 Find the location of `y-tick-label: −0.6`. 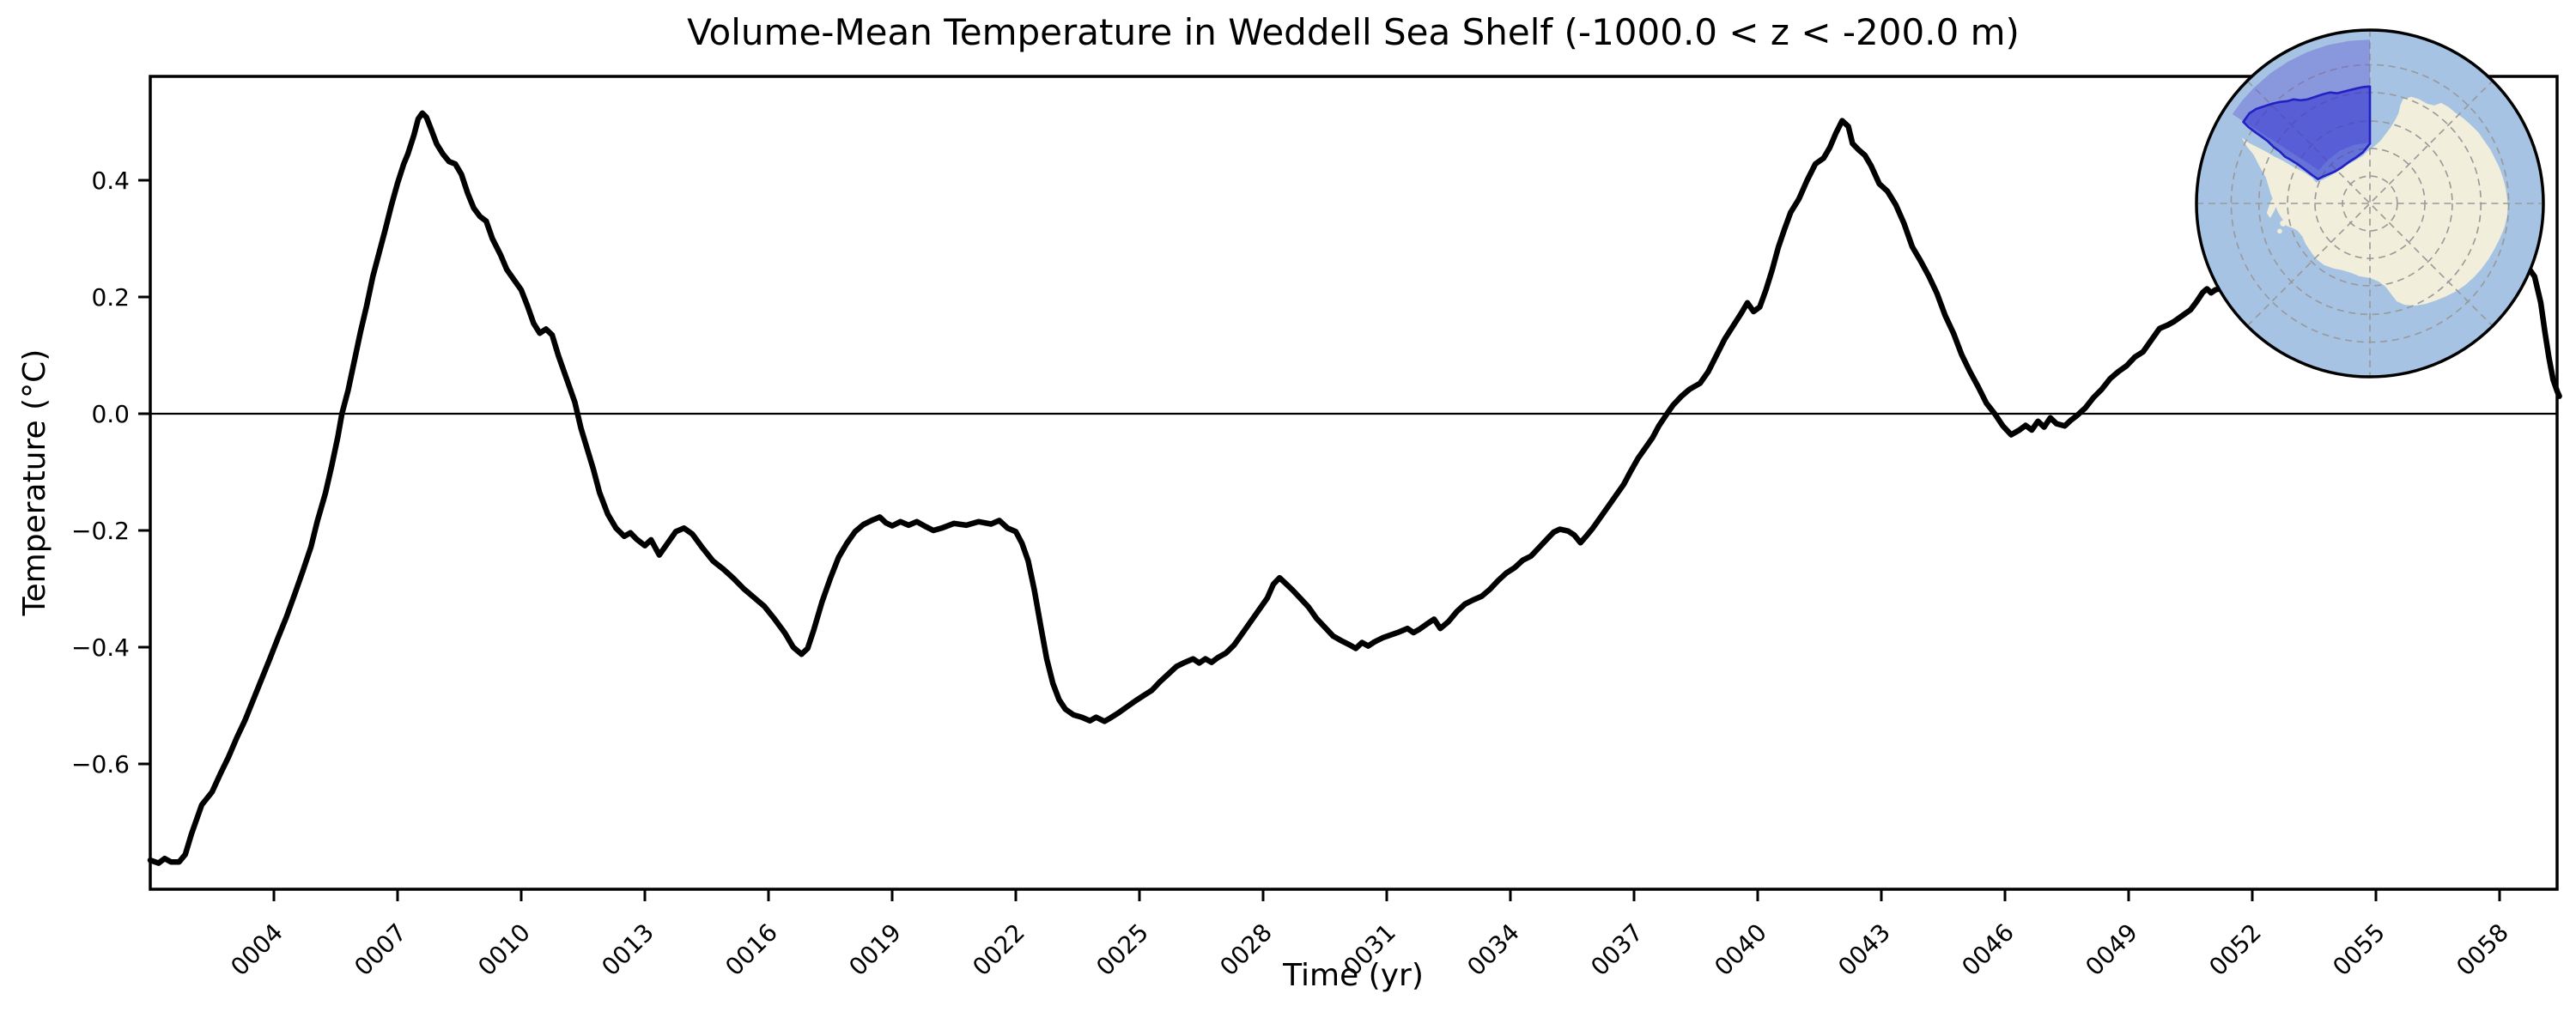

y-tick-label: −0.6 is located at coordinates (101, 764).